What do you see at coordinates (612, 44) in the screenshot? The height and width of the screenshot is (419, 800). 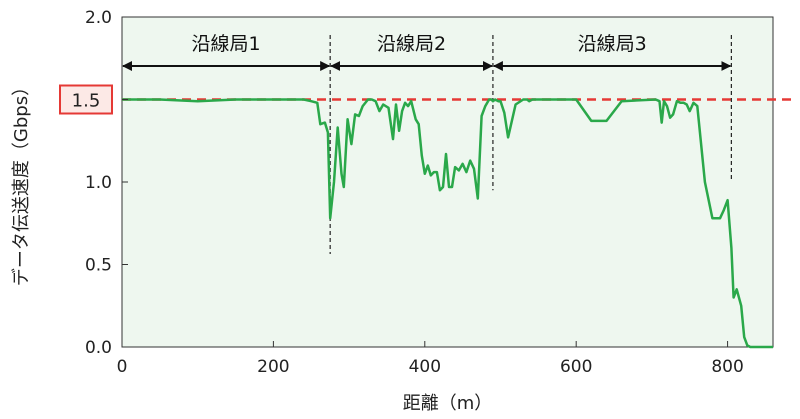 I see `region-label: 沿線局3` at bounding box center [612, 44].